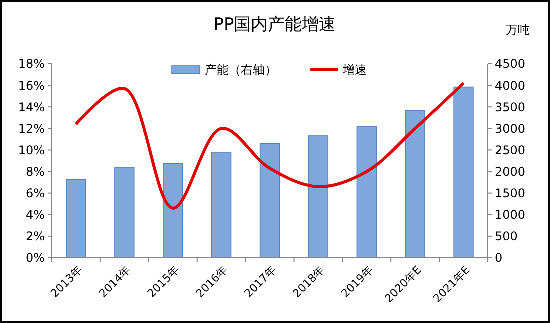  Describe the element at coordinates (35, 237) in the screenshot. I see `y-tick-label: 2%` at that location.